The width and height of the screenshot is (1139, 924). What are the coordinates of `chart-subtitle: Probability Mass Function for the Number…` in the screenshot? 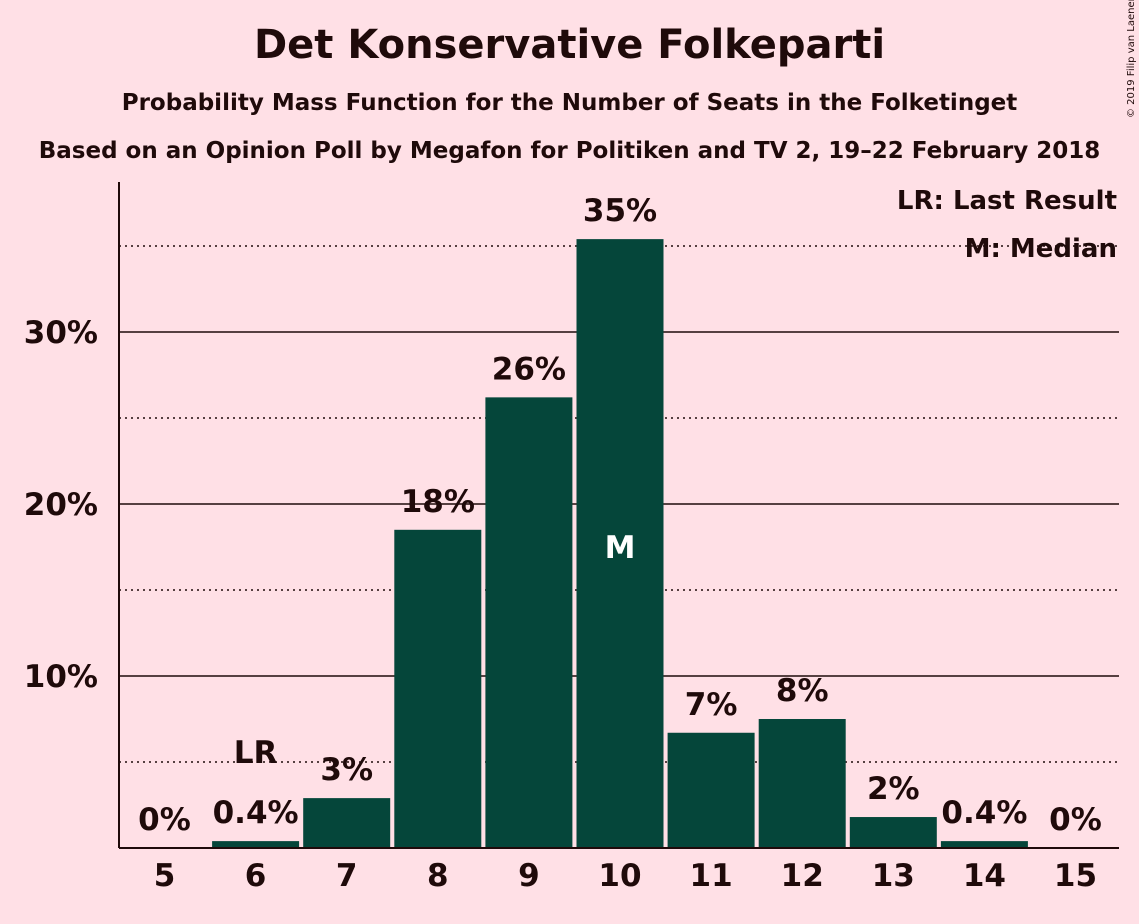 It's located at (569, 103).